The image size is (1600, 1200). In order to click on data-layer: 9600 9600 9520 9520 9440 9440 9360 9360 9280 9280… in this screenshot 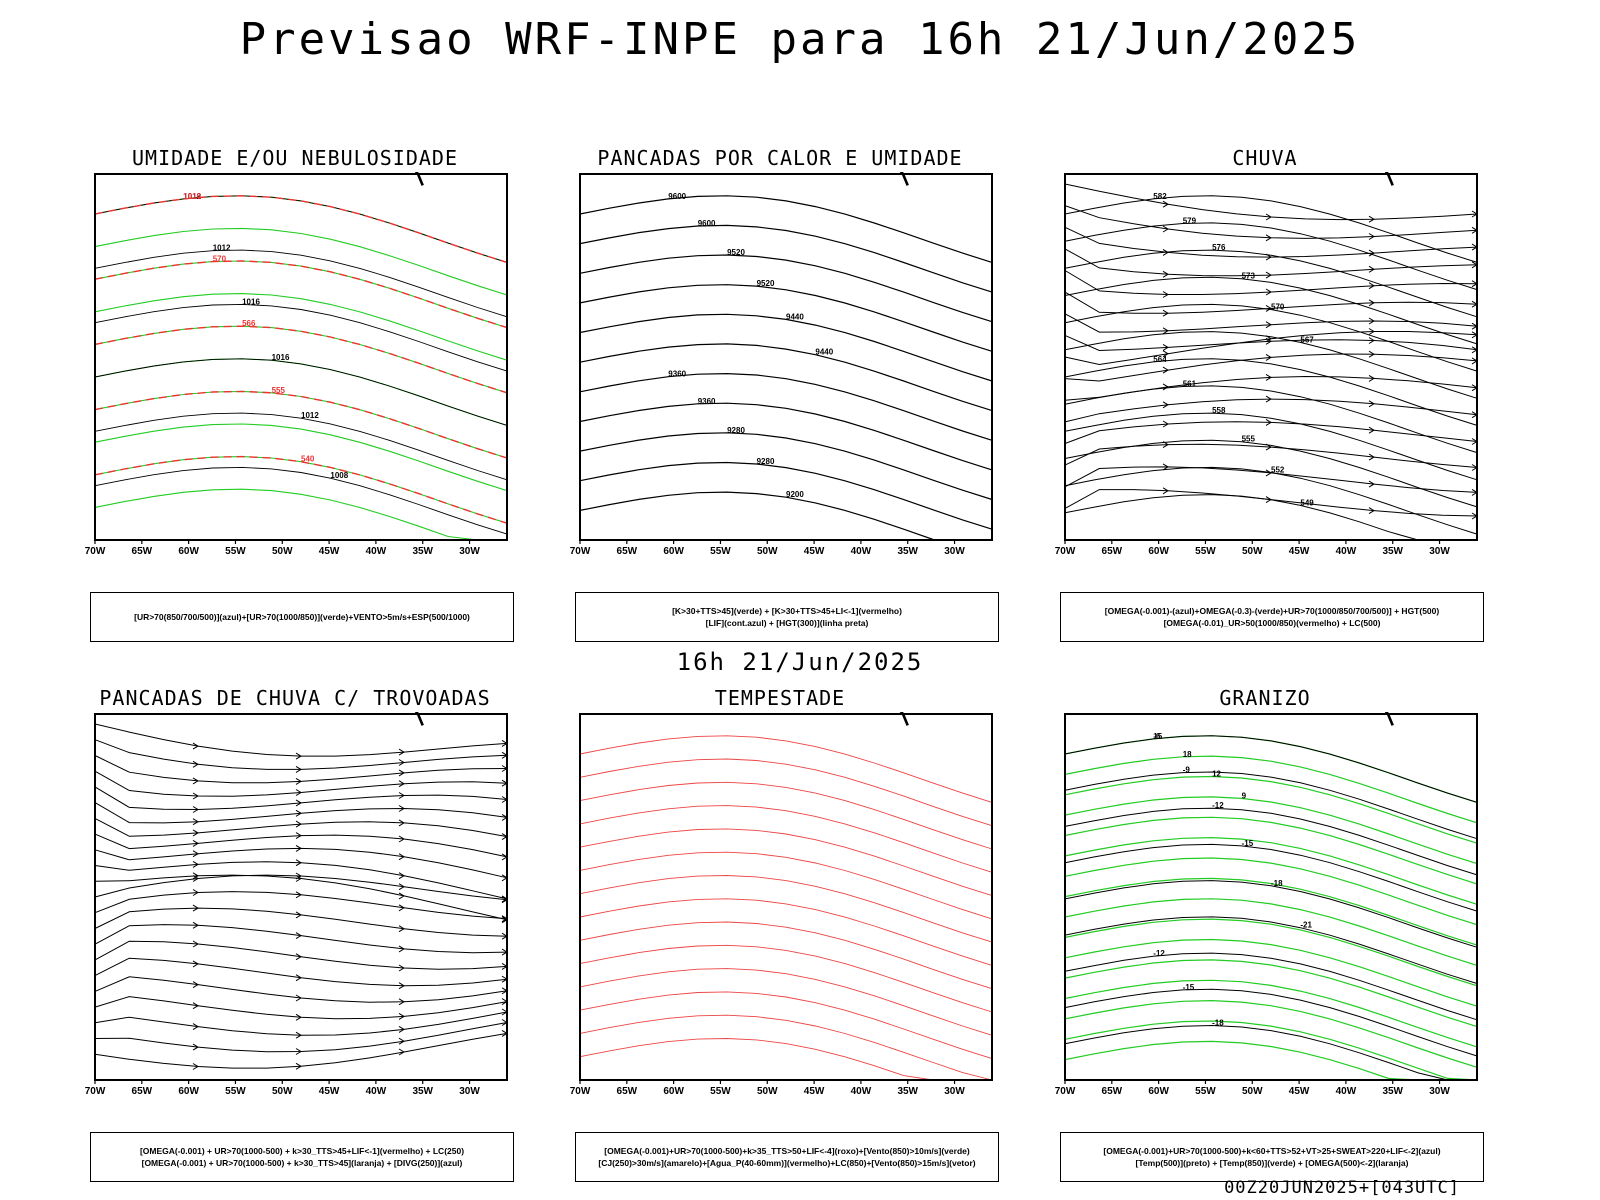, I will do `click(786, 366)`.